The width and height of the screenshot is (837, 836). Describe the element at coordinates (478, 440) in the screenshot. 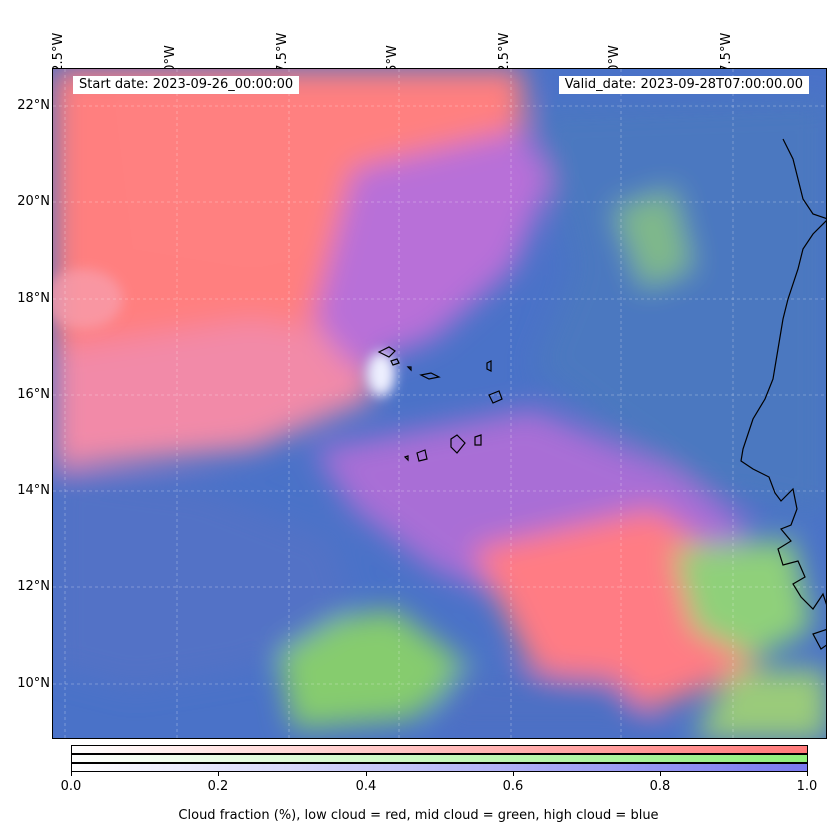

I see `island-maio` at that location.